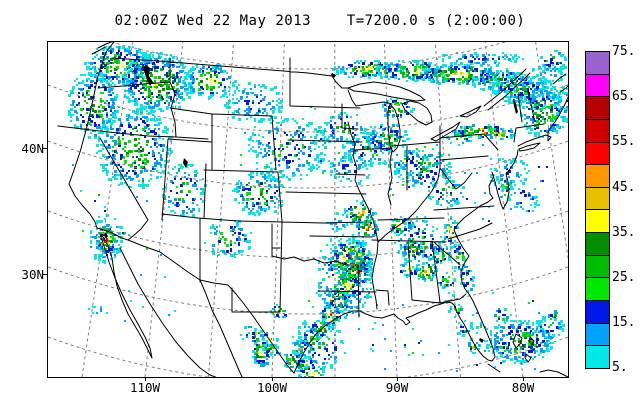 The image size is (640, 400). Describe the element at coordinates (148, 75) in the screenshot. I see `puget-sound-water` at that location.